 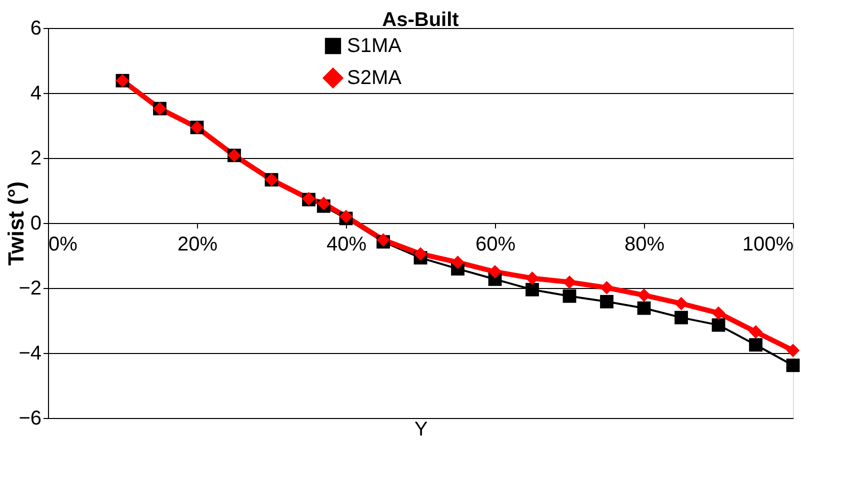 What do you see at coordinates (30, 289) in the screenshot?
I see `y-tick-label: −2` at bounding box center [30, 289].